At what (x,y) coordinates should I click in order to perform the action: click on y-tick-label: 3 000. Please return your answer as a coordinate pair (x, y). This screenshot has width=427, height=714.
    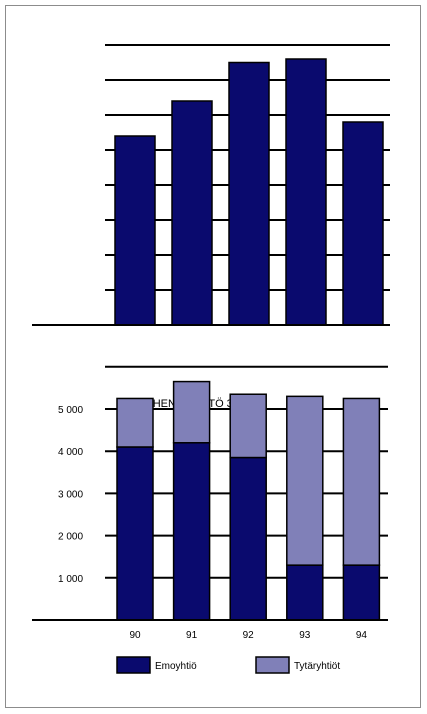
    Looking at the image, I should click on (70, 494).